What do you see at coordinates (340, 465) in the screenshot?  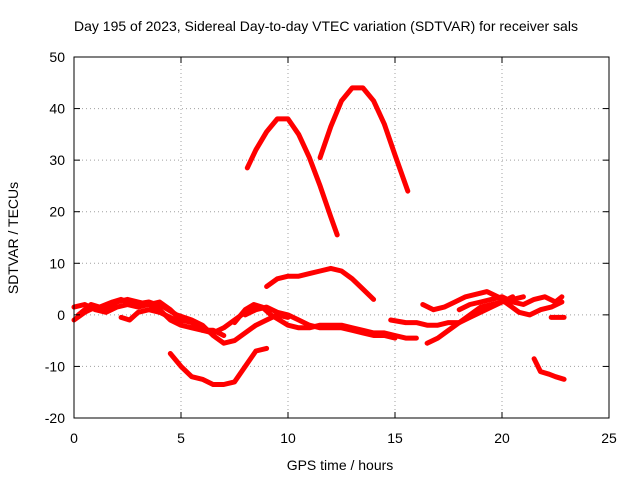 I see `x-axis-label: GPS time / hours` at bounding box center [340, 465].